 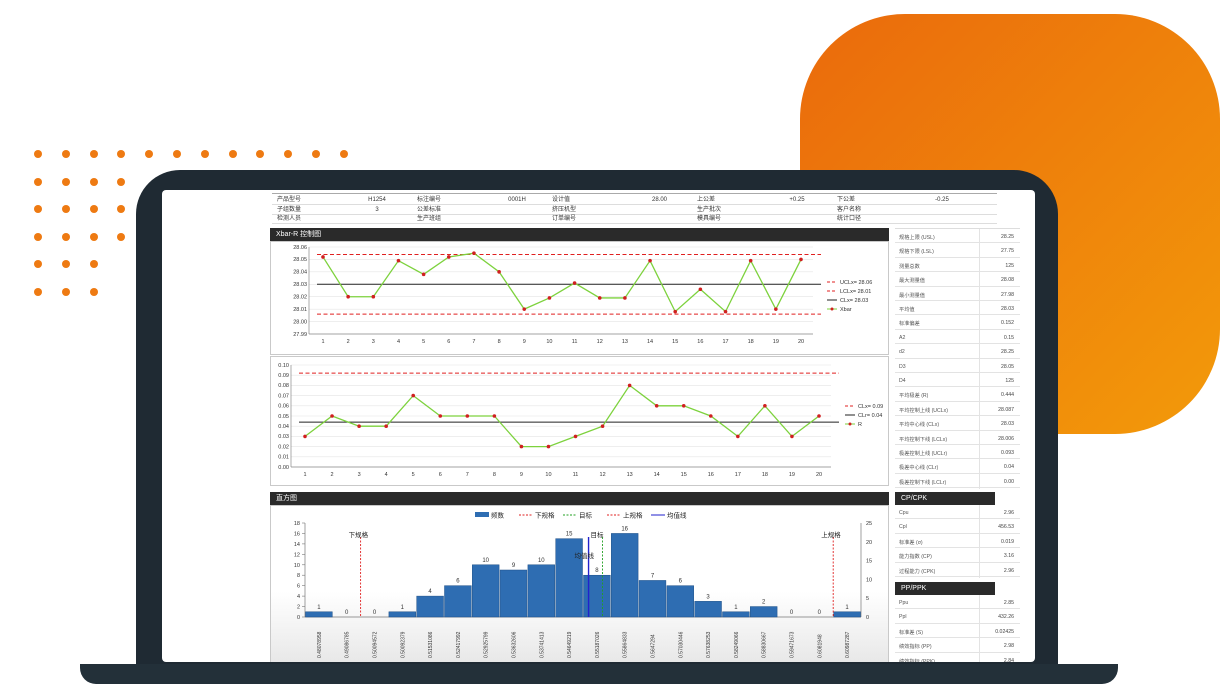 I want to click on y-tick-label: 0.08, so click(x=283, y=386).